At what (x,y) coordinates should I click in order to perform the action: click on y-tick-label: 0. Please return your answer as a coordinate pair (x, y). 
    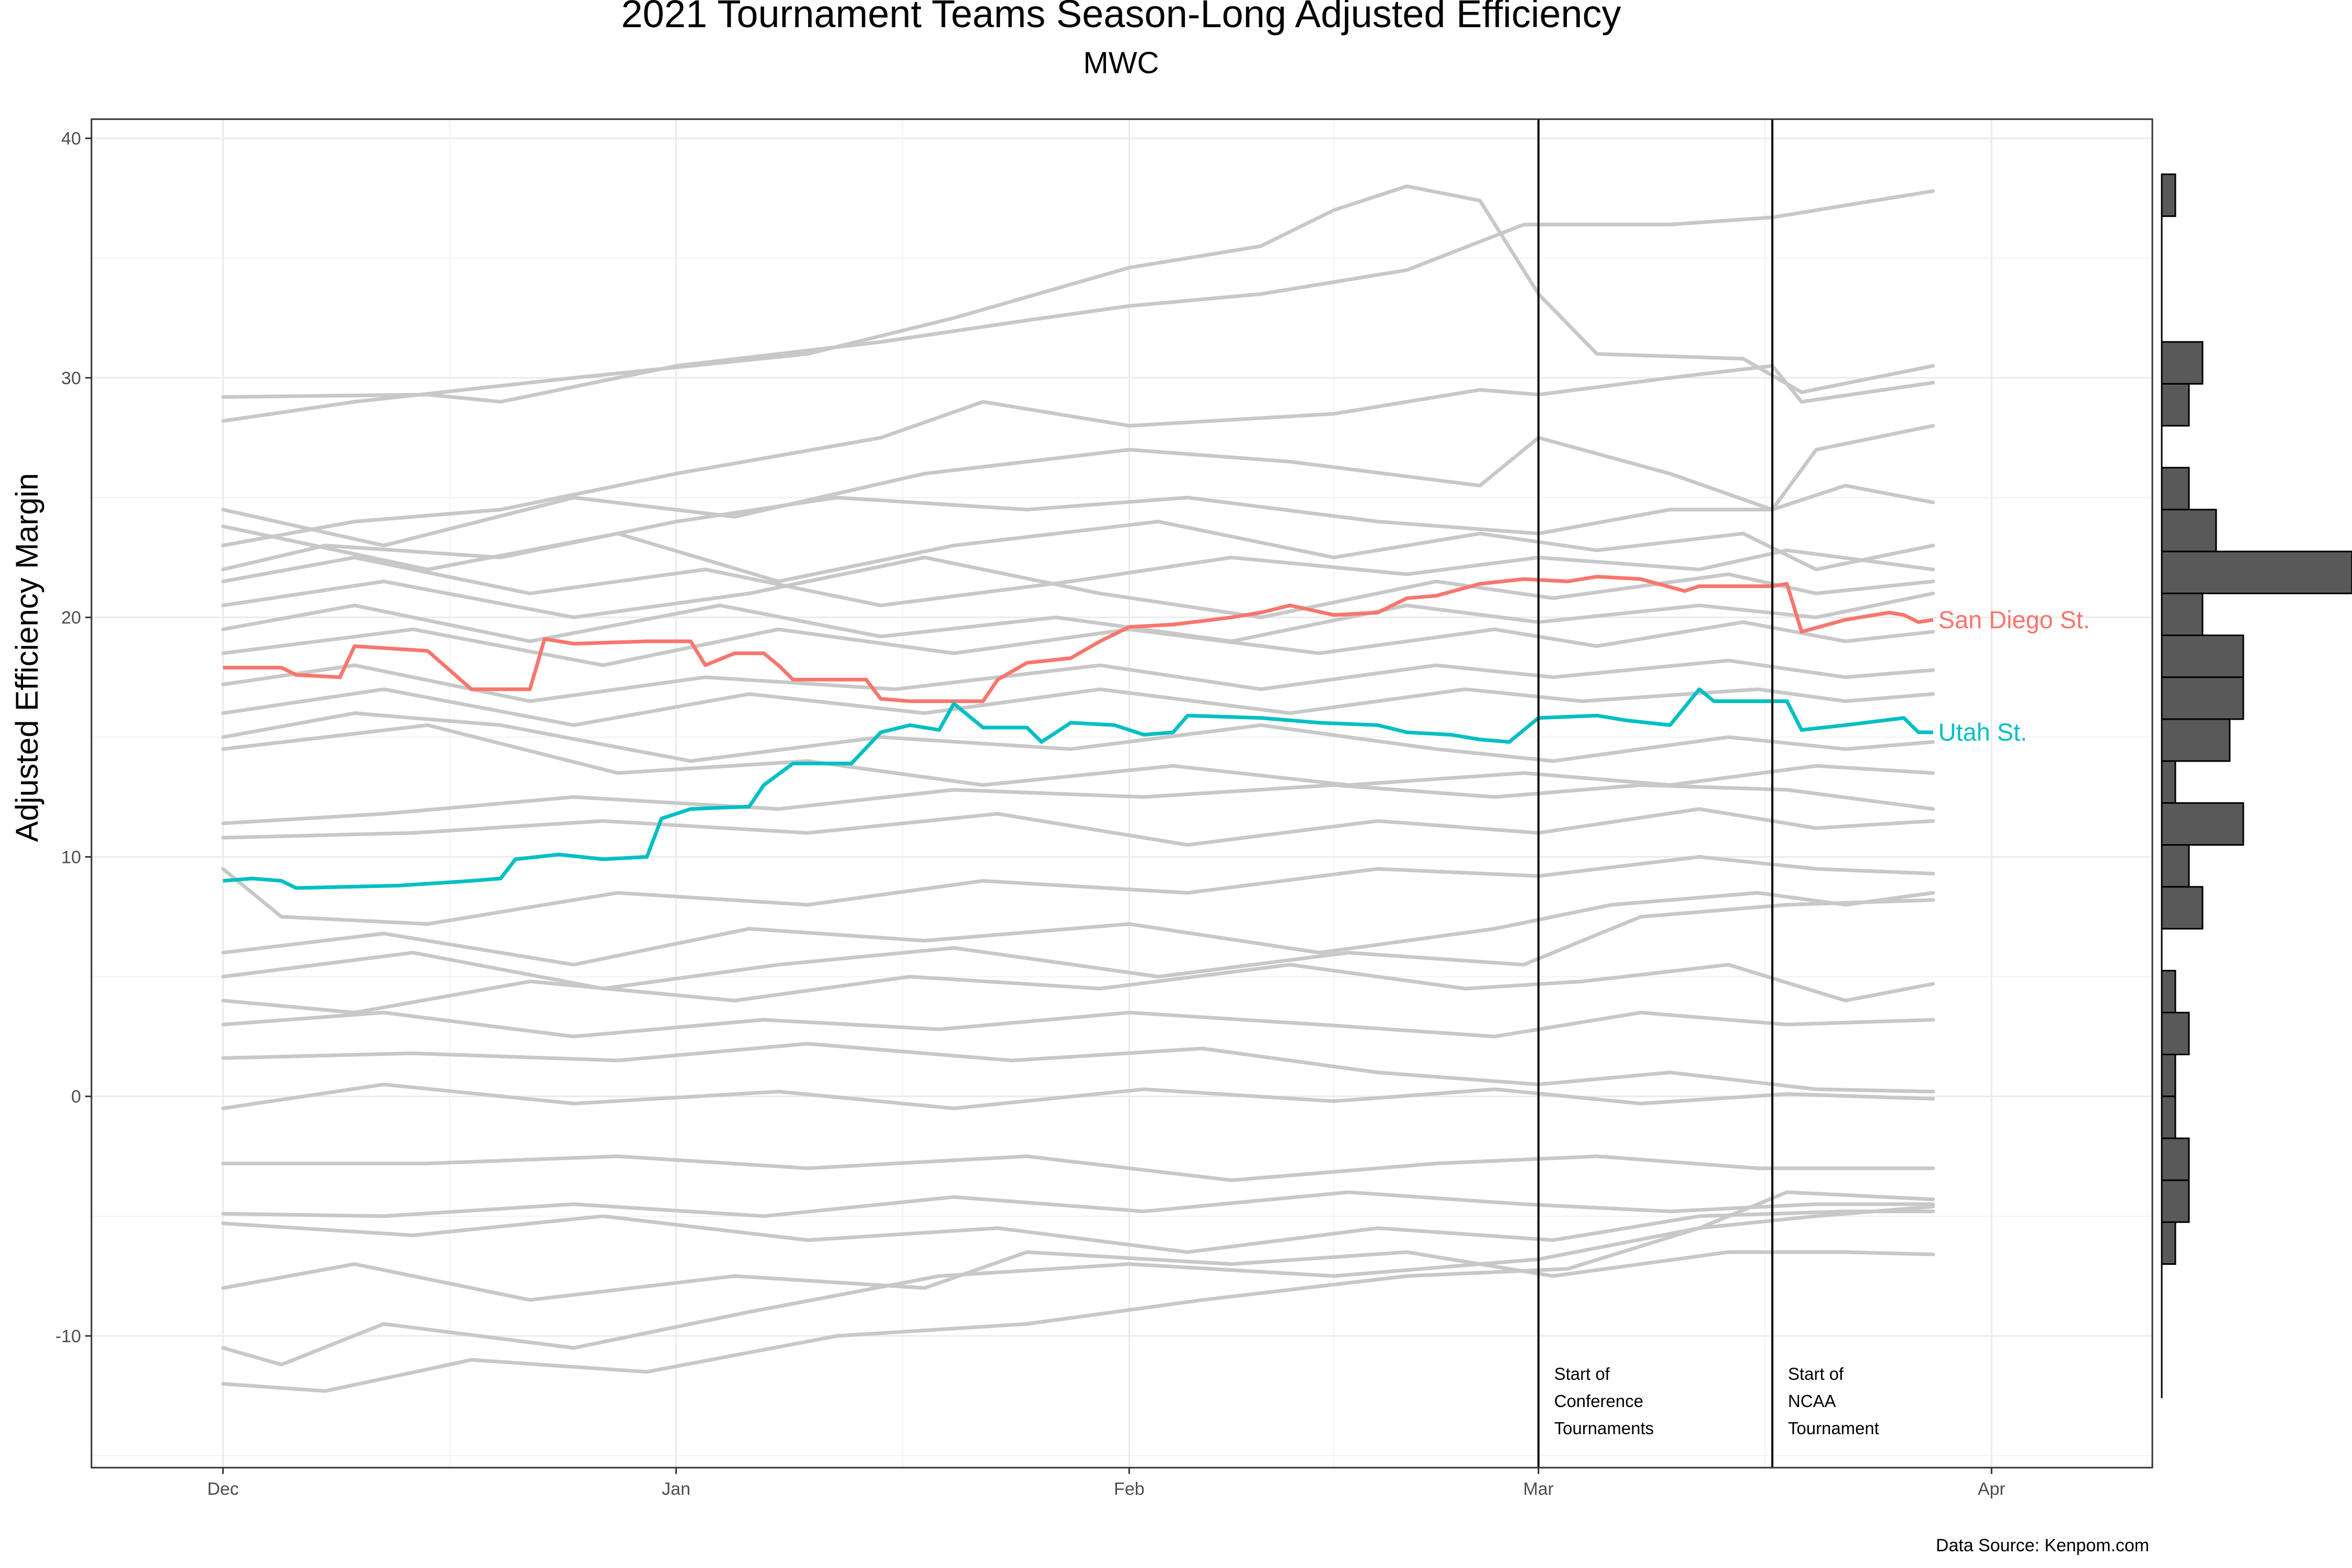
    Looking at the image, I should click on (76, 1097).